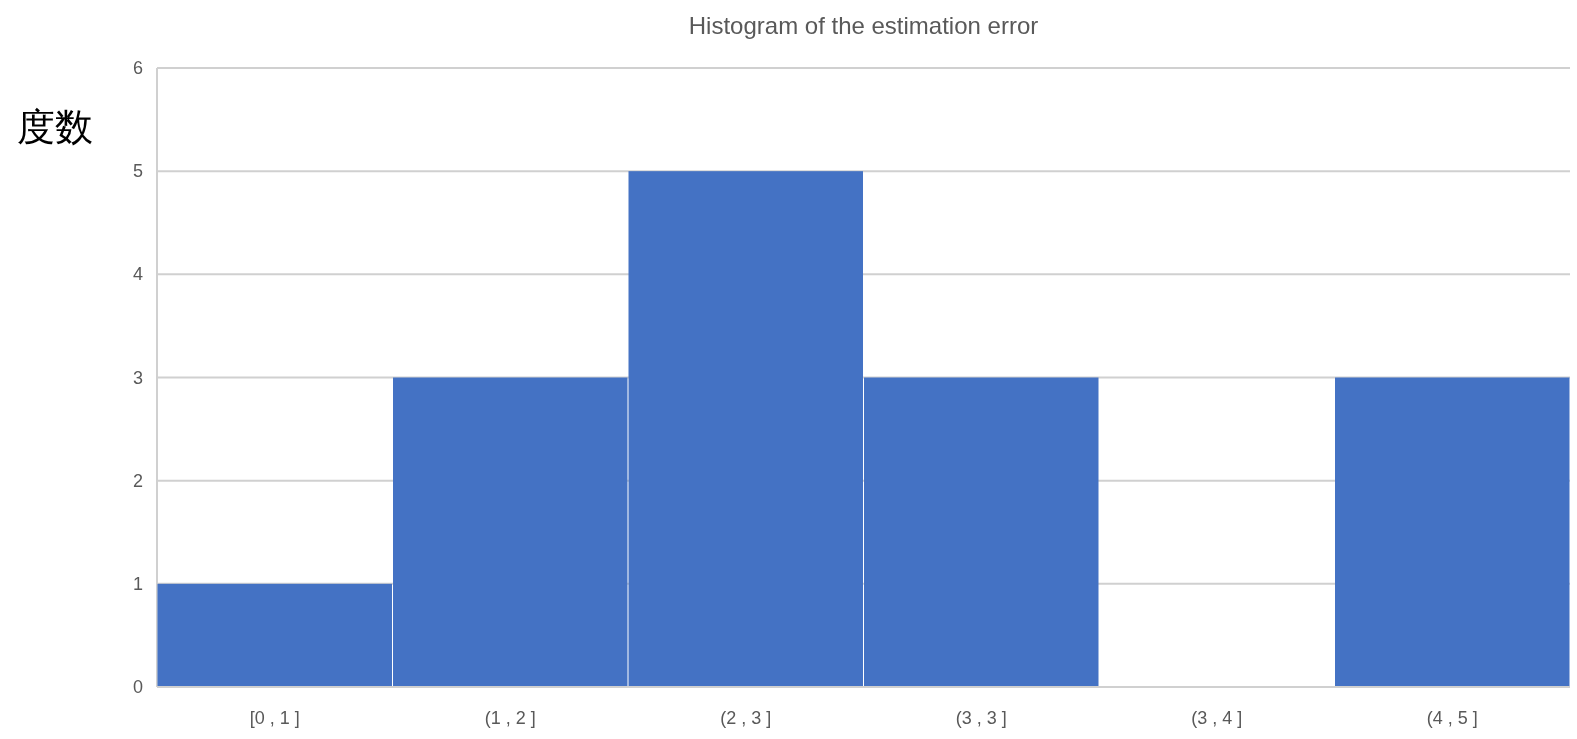  Describe the element at coordinates (1452, 718) in the screenshot. I see `x-tick-label: (4 , 5 ]` at that location.